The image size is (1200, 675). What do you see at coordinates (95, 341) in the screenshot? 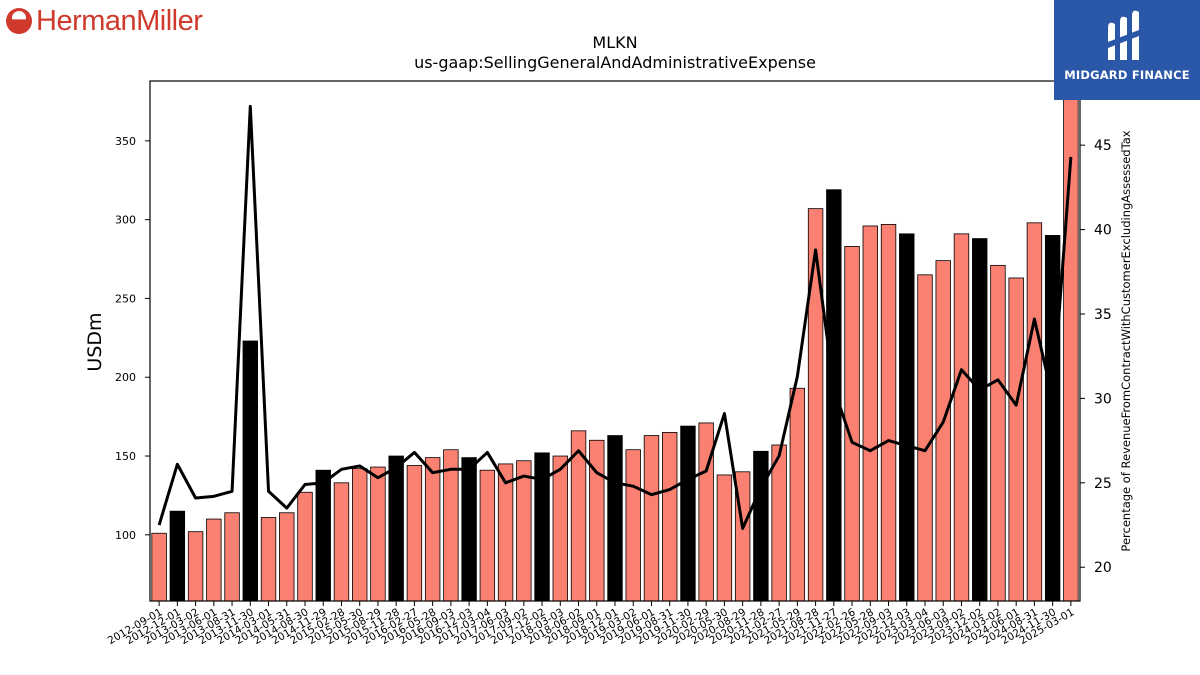
I see `y-axis-label: USDm` at bounding box center [95, 341].